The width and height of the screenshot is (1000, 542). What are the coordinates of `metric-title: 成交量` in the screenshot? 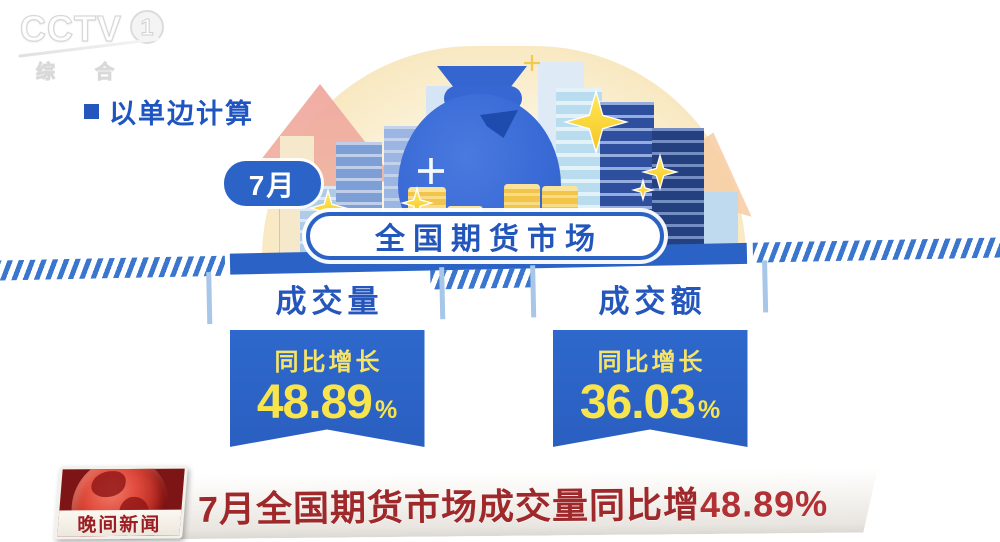 It's located at (329, 301).